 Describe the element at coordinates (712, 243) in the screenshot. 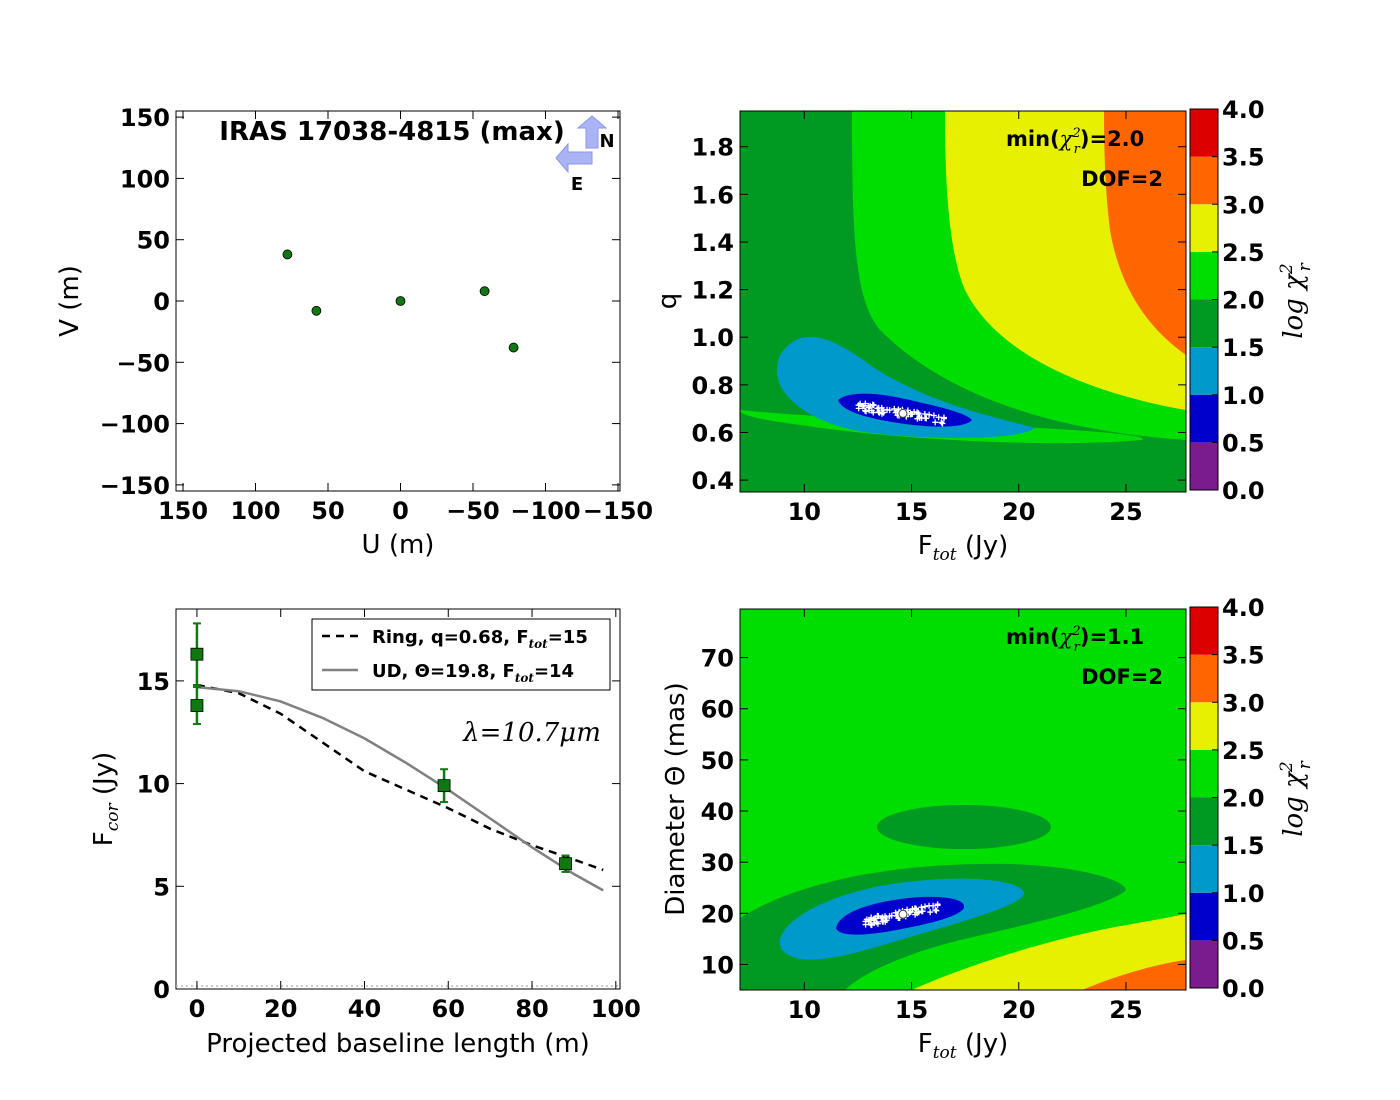

I see `ring-y-tick-label: 1.4` at that location.